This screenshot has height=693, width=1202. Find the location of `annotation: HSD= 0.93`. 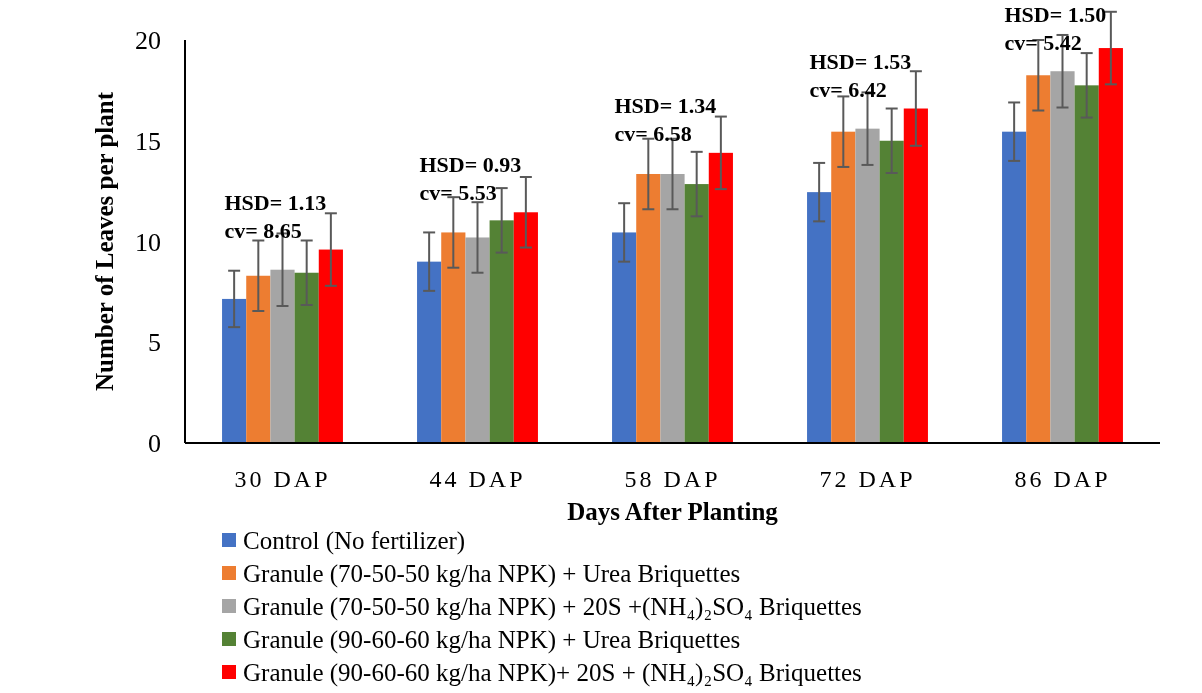

annotation: HSD= 0.93 is located at coordinates (470, 165).